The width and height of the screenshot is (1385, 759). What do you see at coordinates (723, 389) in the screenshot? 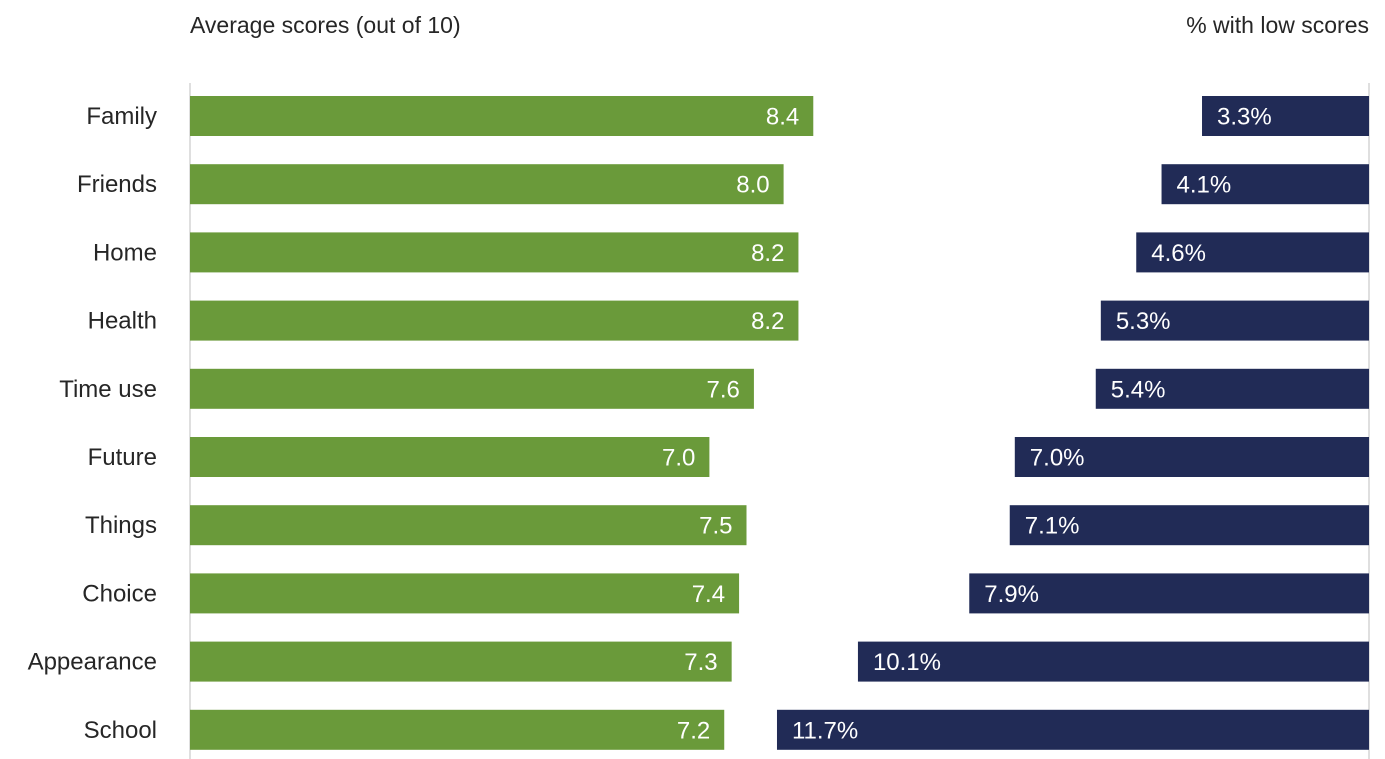
I see `score-value-label: 7.6` at bounding box center [723, 389].